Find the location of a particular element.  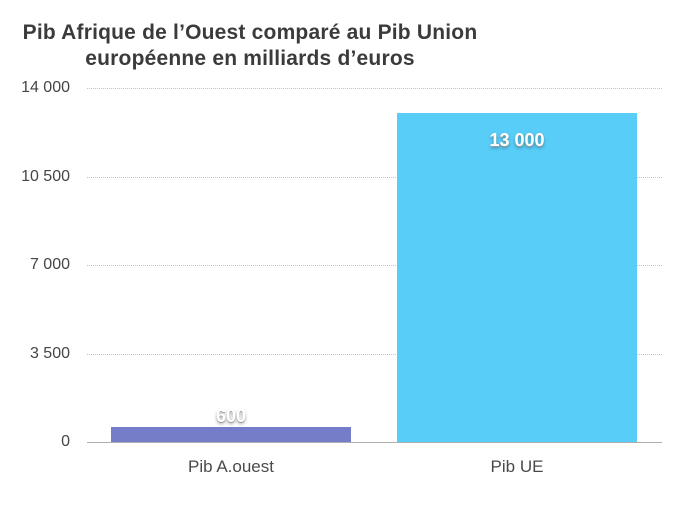

value-label-pib-ue: 13 000 is located at coordinates (517, 140).